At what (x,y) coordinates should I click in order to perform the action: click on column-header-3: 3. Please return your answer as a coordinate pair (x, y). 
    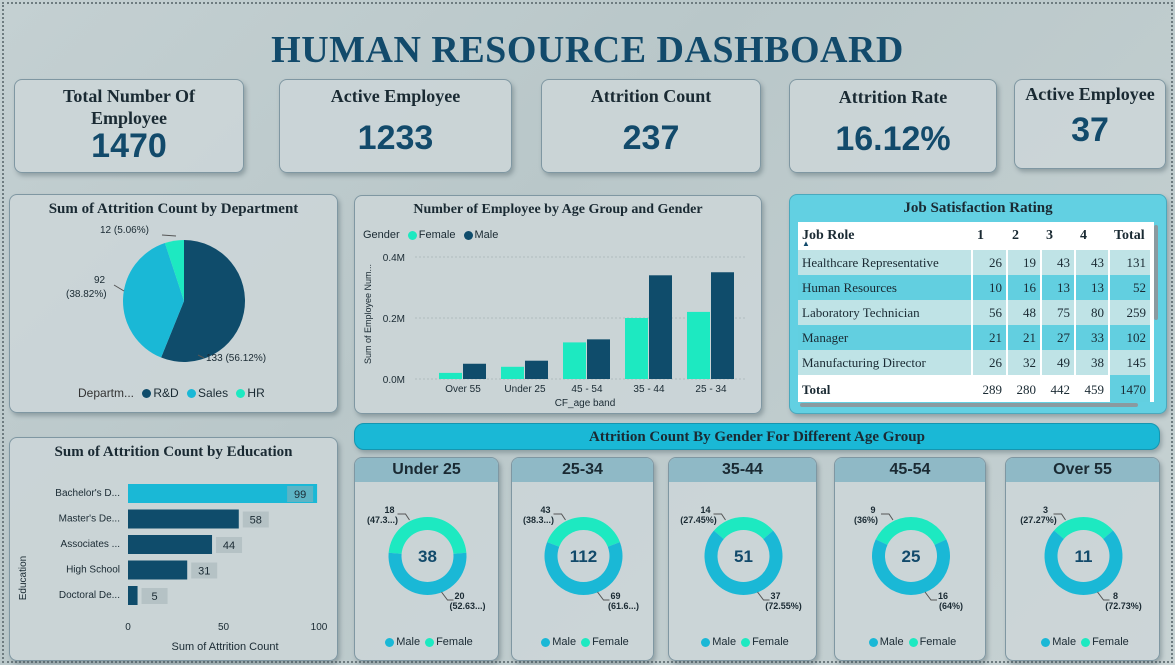
    Looking at the image, I should click on (1058, 236).